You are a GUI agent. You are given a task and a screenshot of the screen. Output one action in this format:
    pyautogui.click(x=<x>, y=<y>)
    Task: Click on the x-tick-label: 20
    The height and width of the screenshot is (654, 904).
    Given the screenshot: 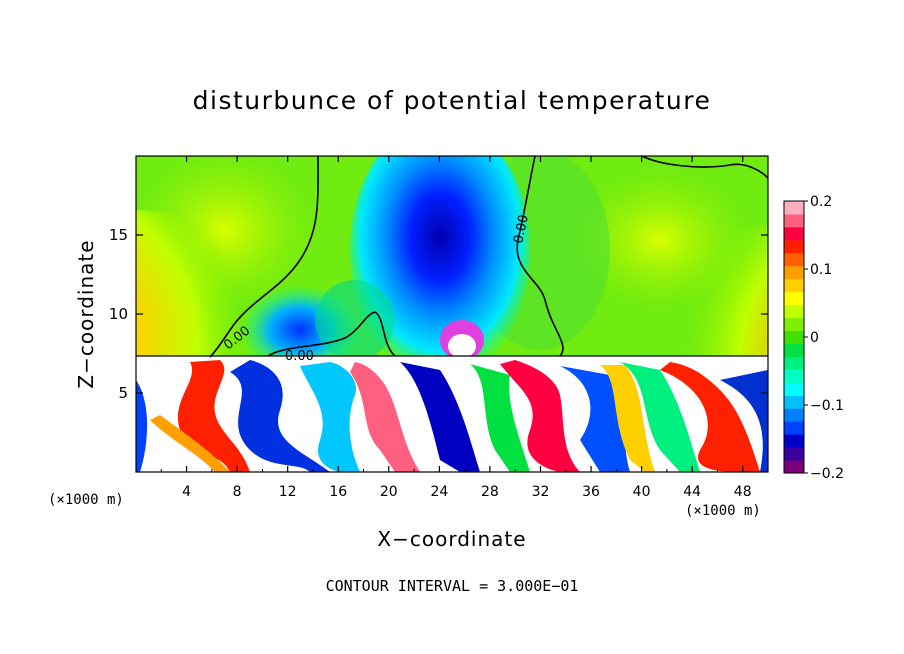 What is the action you would take?
    pyautogui.click(x=389, y=492)
    